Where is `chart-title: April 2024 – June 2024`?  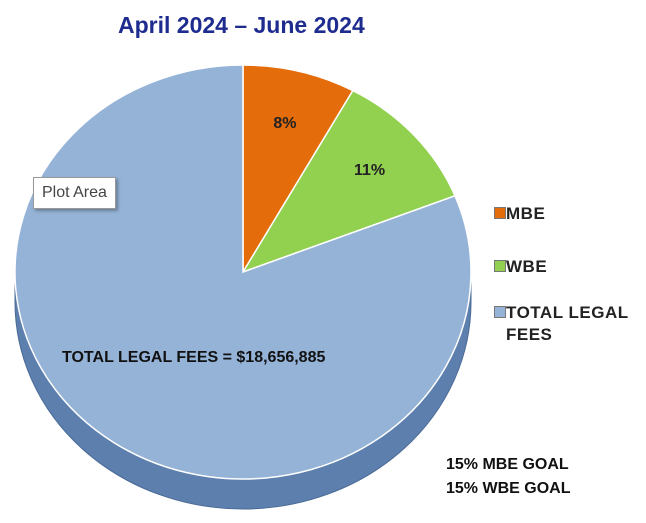
chart-title: April 2024 – June 2024 is located at coordinates (241, 25).